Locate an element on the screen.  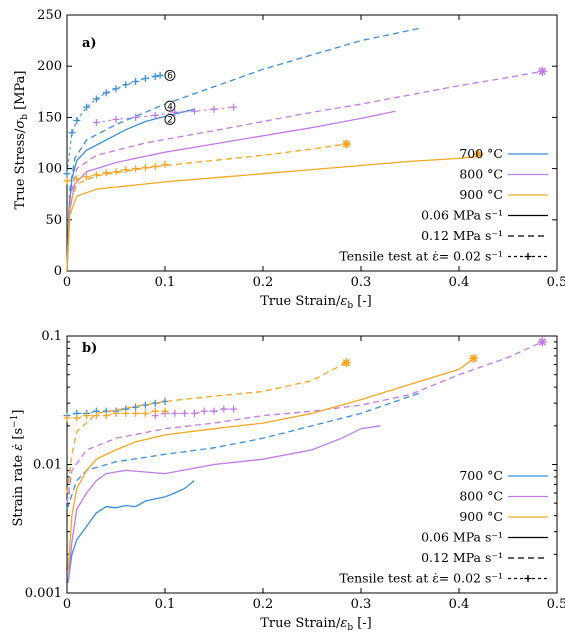
annotation-number: 4 is located at coordinates (170, 107).